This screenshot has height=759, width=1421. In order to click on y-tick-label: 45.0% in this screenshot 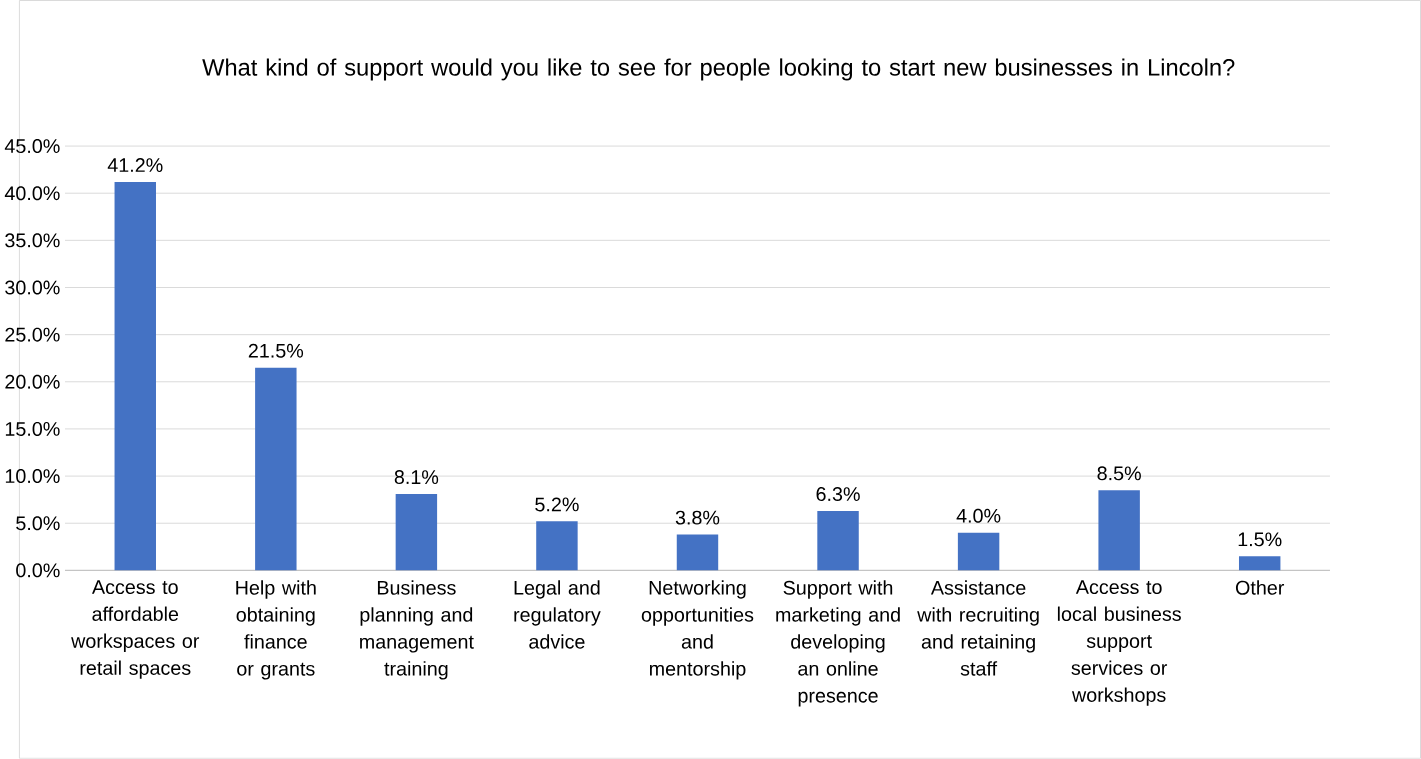, I will do `click(32, 146)`.